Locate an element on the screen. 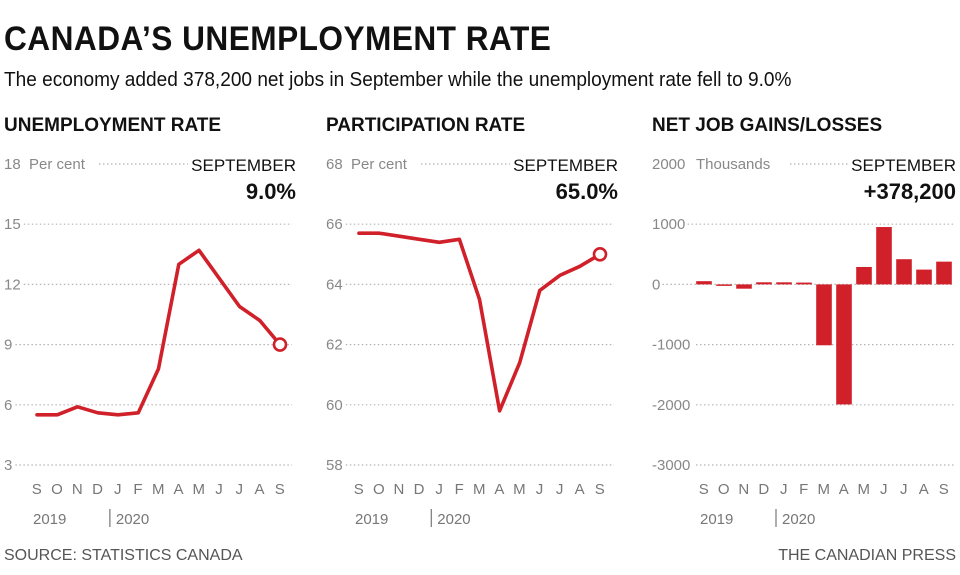  callout-value: 65.0% is located at coordinates (587, 191).